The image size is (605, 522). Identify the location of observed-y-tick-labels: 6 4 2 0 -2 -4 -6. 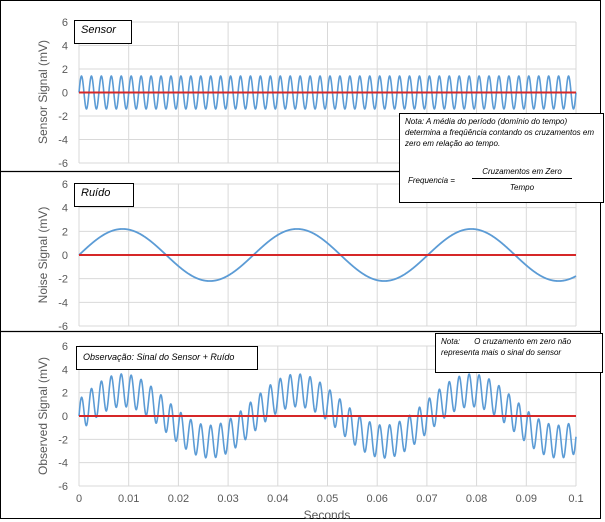
(63, 417).